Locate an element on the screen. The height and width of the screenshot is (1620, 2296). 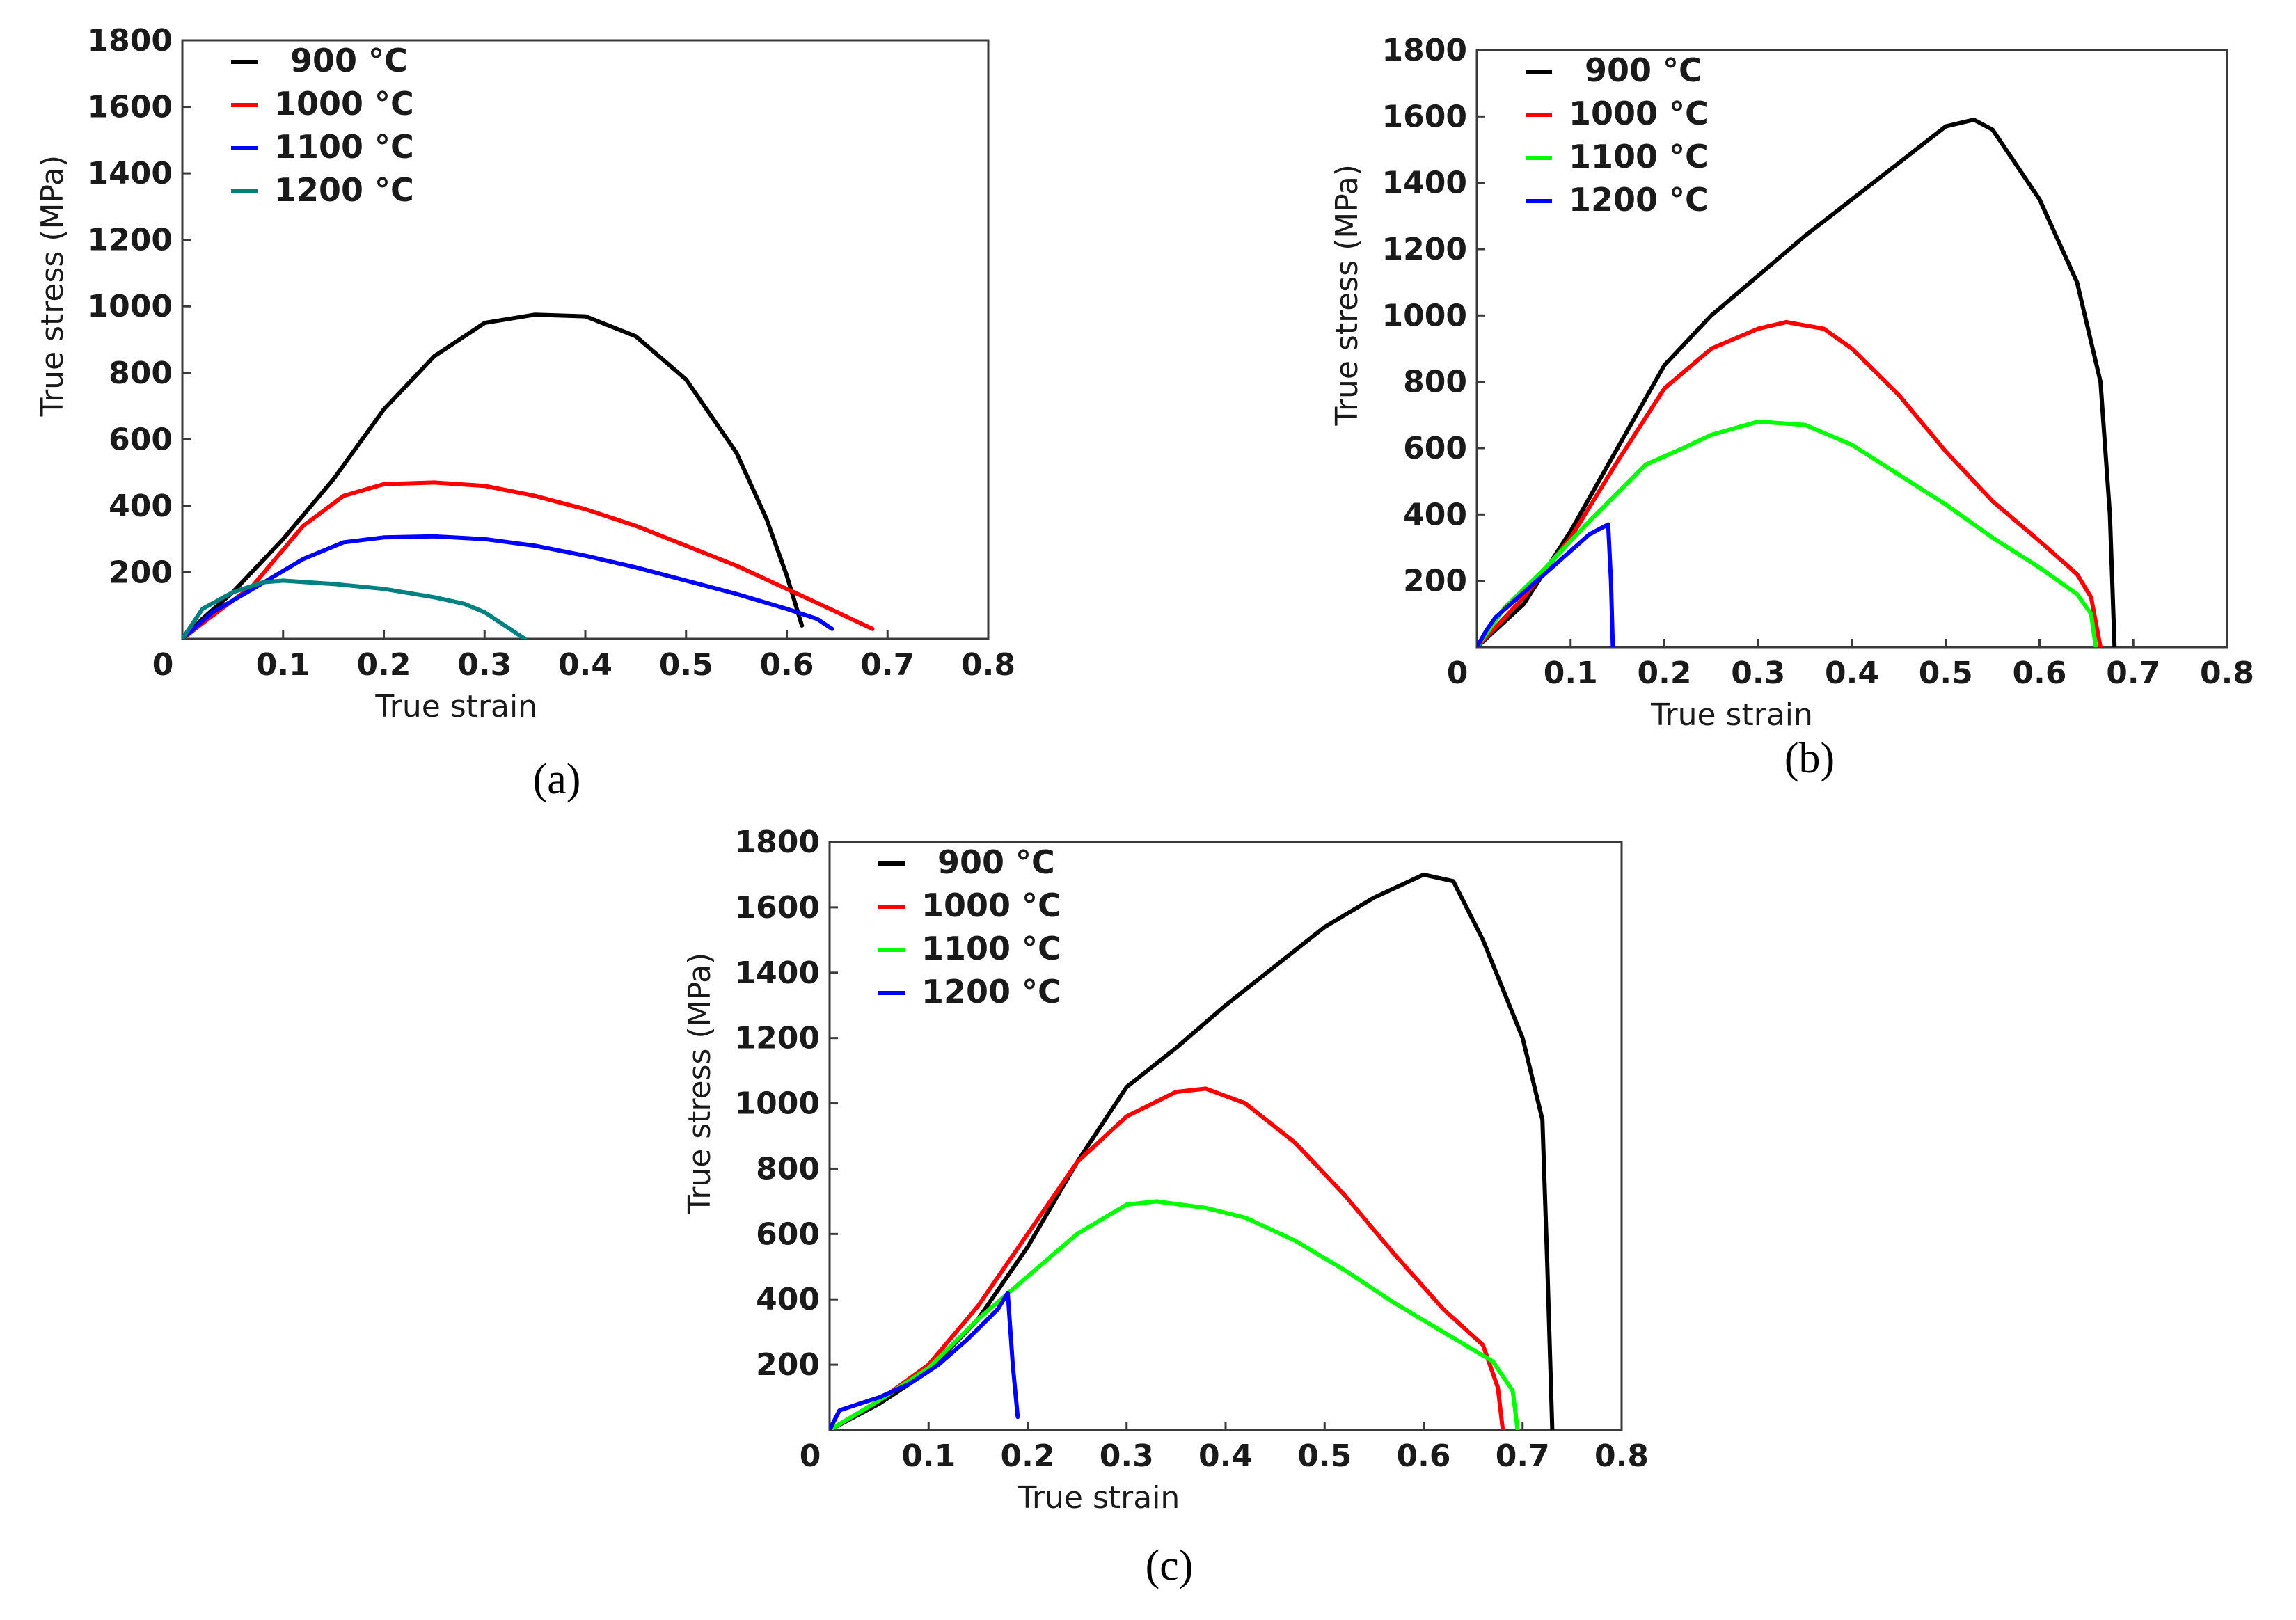
panel-label: (b) is located at coordinates (1809, 758).